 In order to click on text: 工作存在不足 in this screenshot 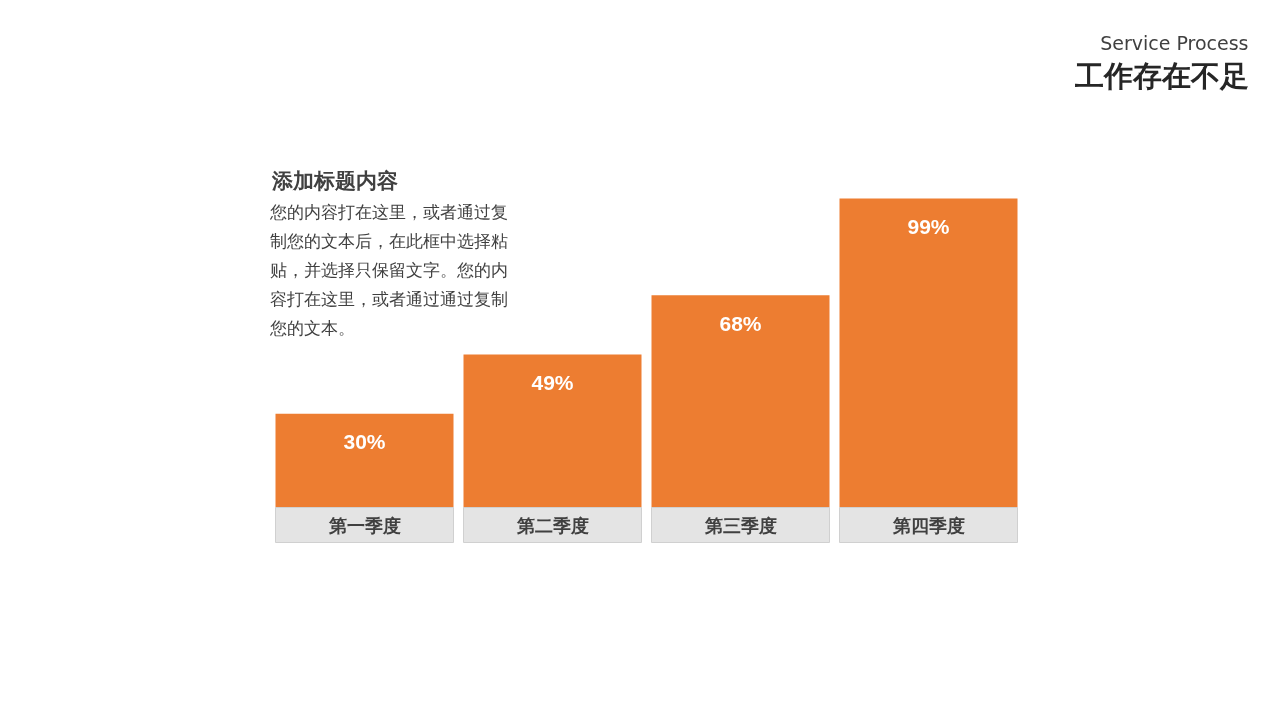, I will do `click(1161, 75)`.